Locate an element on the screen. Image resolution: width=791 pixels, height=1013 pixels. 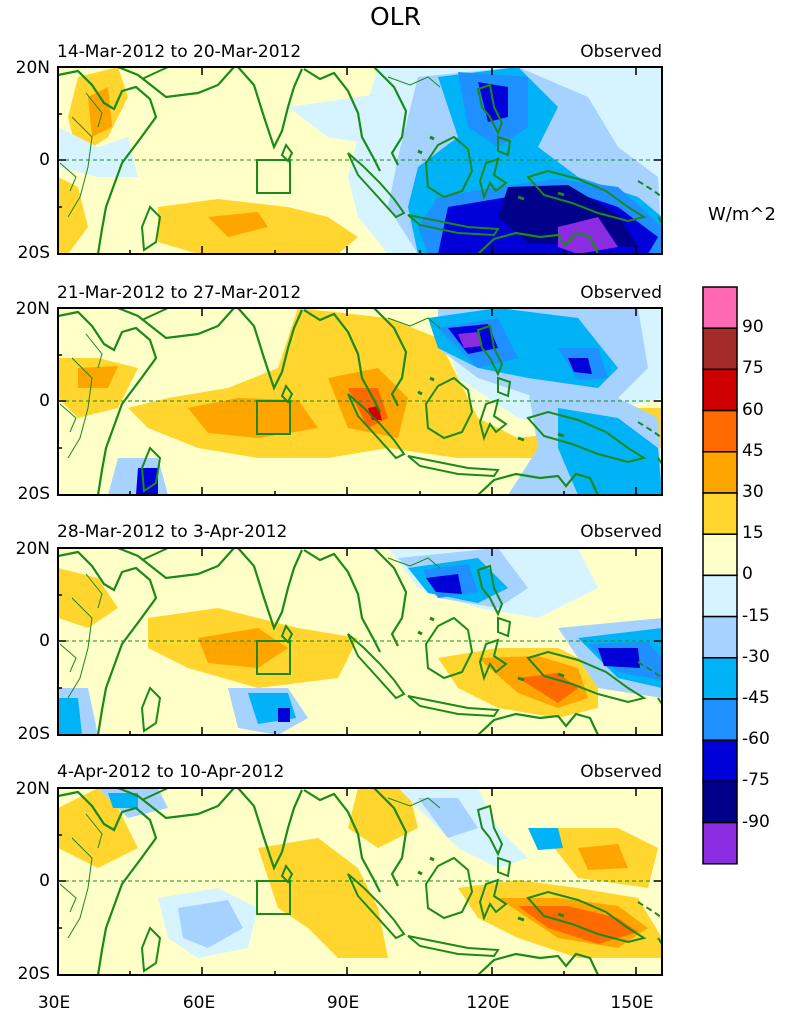
panel-2-label: Observed is located at coordinates (621, 293).